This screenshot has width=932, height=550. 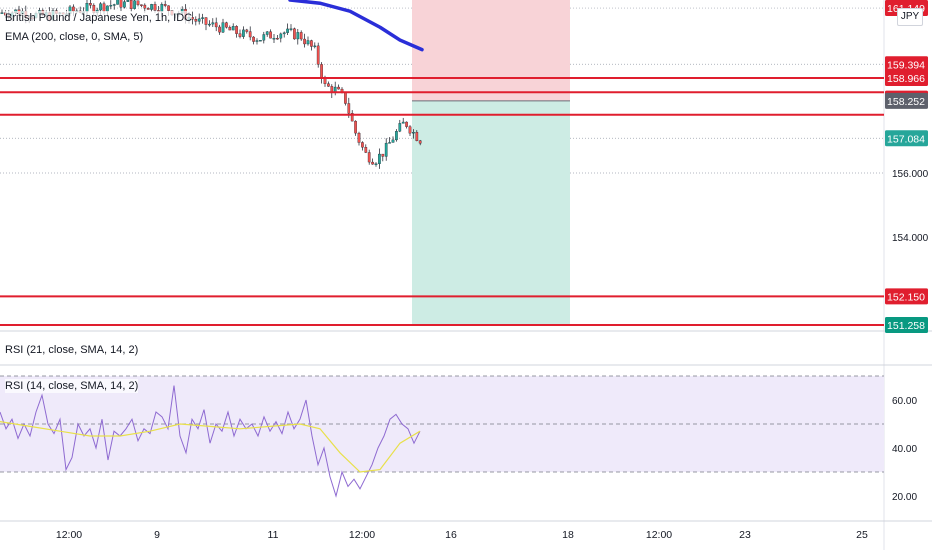 I want to click on rsi-tick-label: 40.00, so click(x=904, y=449).